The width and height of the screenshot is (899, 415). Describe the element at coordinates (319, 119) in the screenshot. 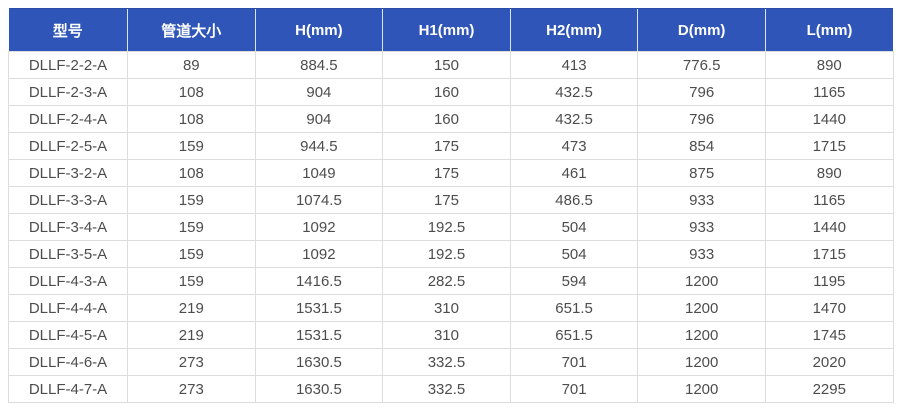

I see `value-cell: 904` at that location.